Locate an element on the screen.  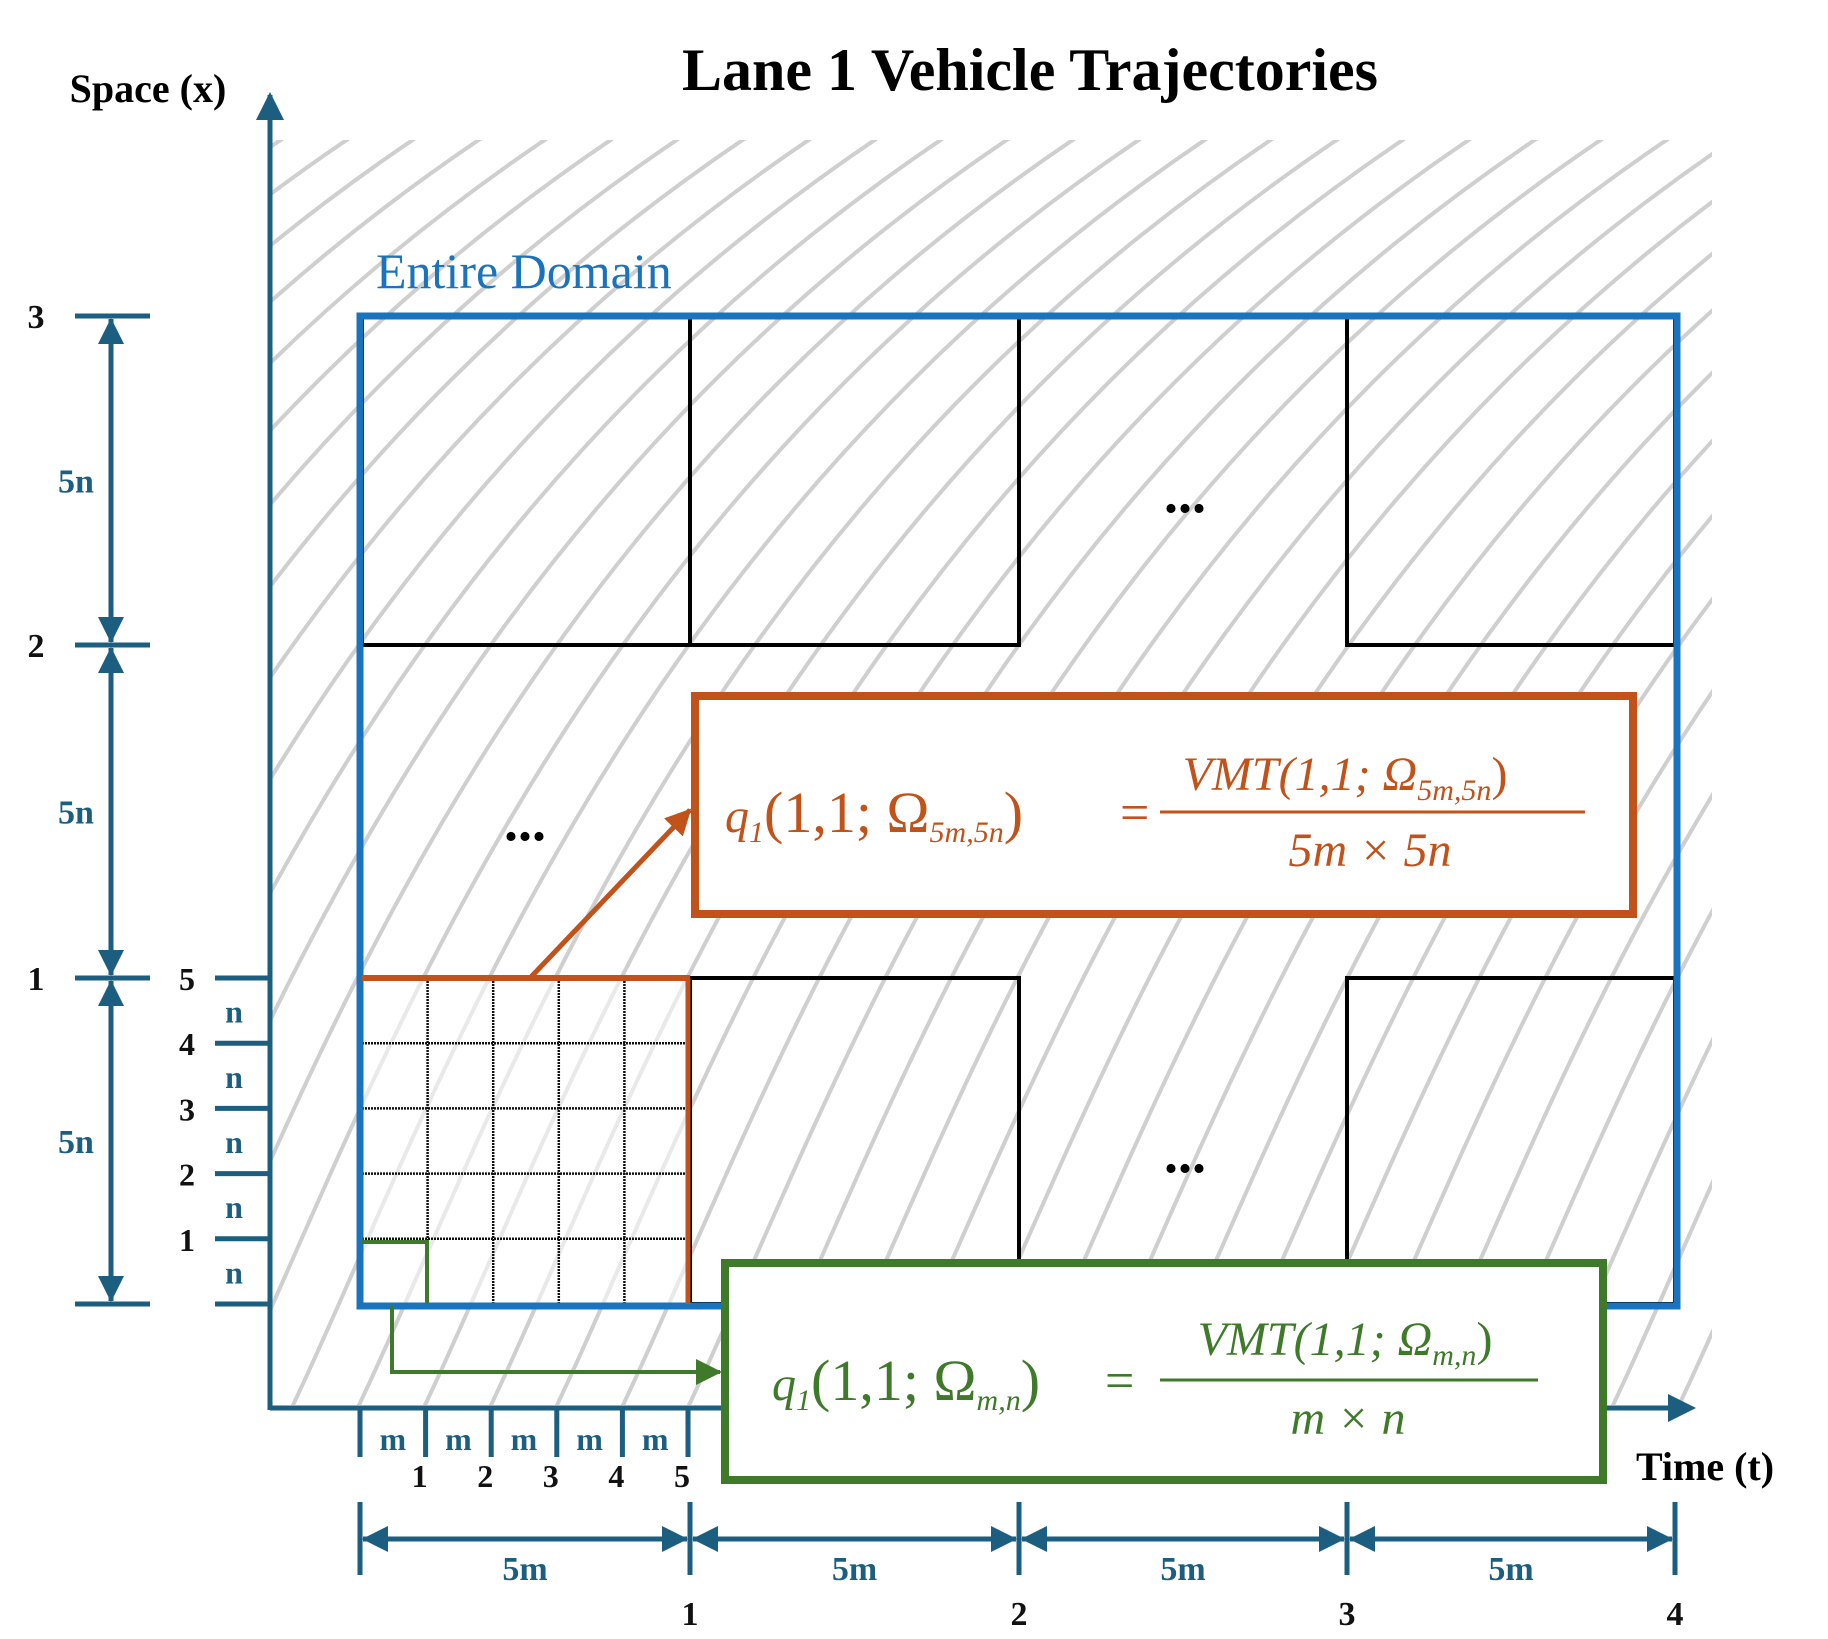
diagram-title: Lane 1 Vehicle Trajectories is located at coordinates (1030, 70).